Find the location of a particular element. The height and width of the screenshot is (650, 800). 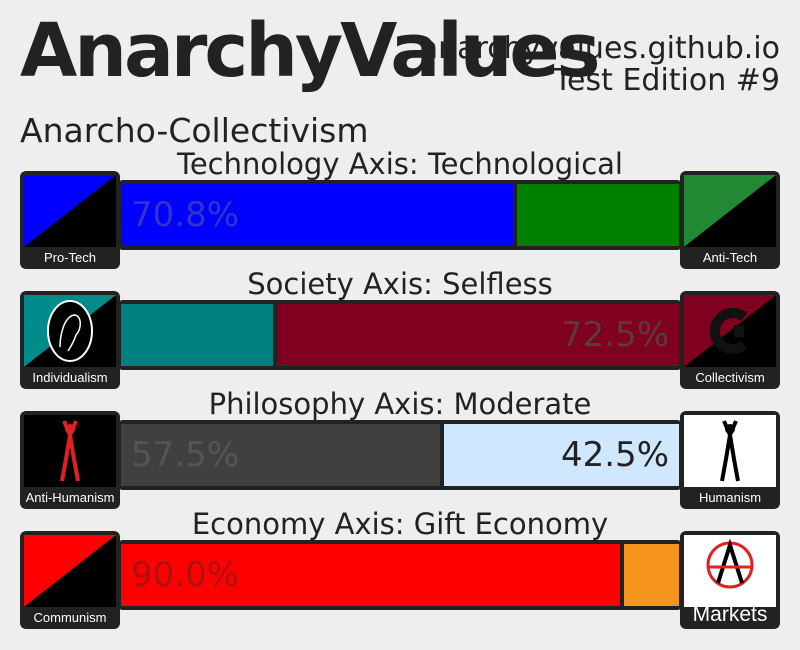

anti-tech-badge: Anti-Tech is located at coordinates (730, 220).